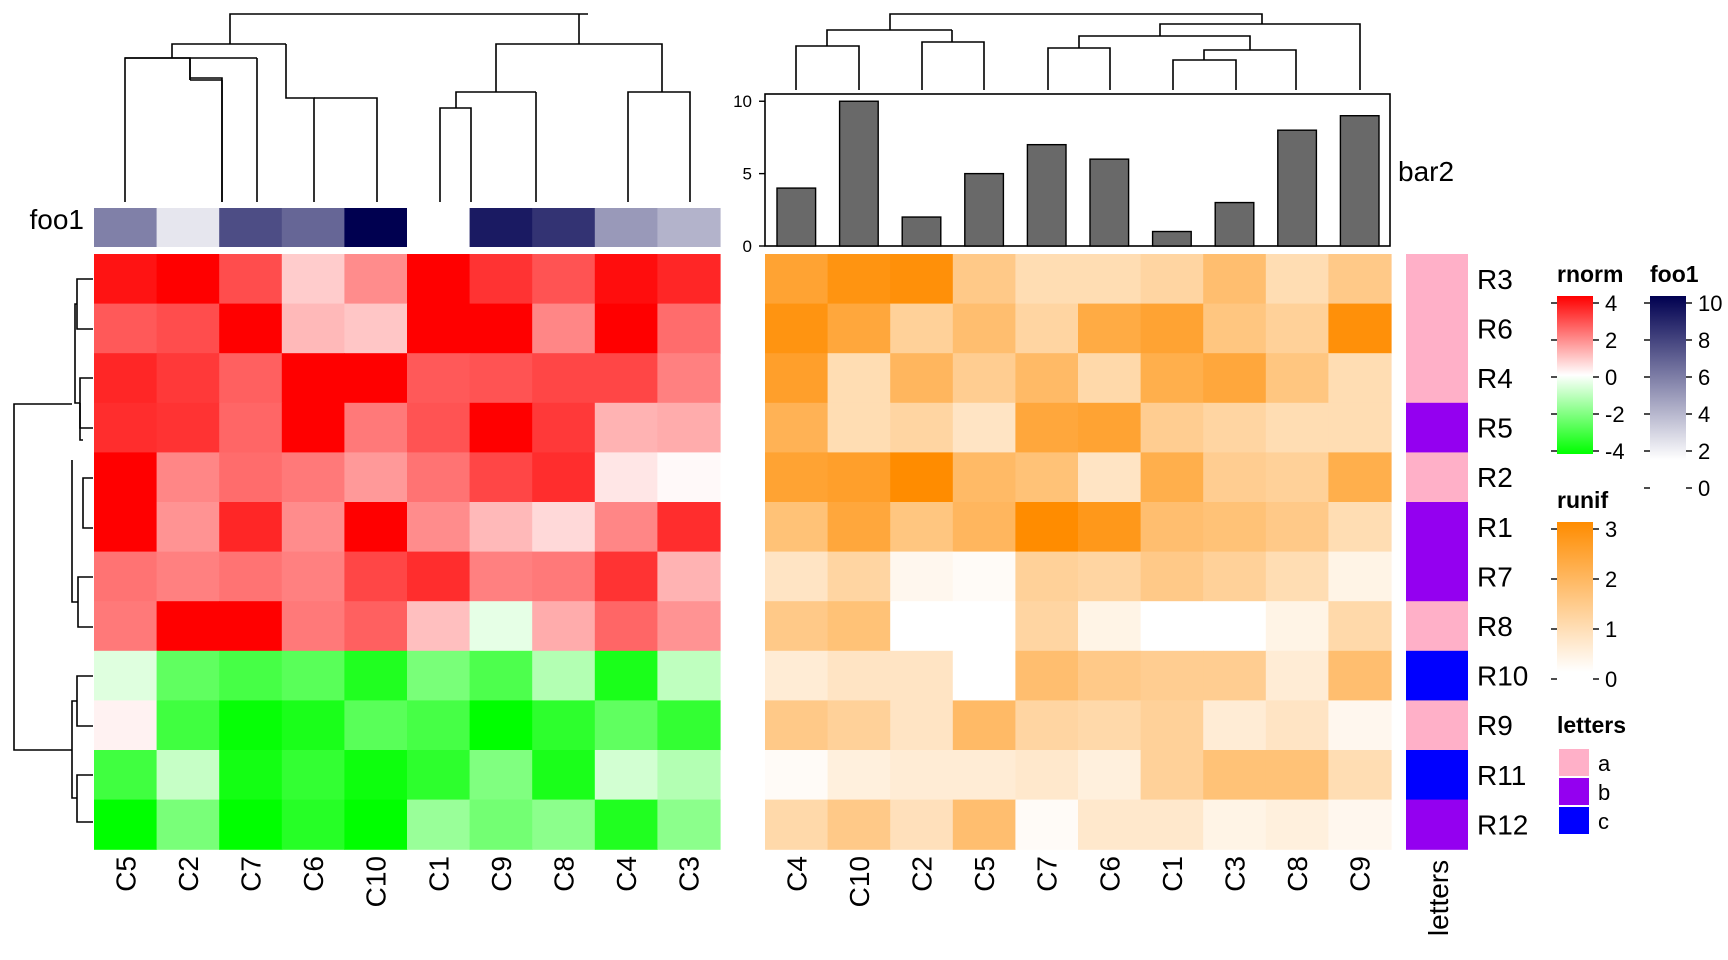 The image size is (1728, 960). What do you see at coordinates (1575, 375) in the screenshot?
I see `rnorm-legend-gradient` at bounding box center [1575, 375].